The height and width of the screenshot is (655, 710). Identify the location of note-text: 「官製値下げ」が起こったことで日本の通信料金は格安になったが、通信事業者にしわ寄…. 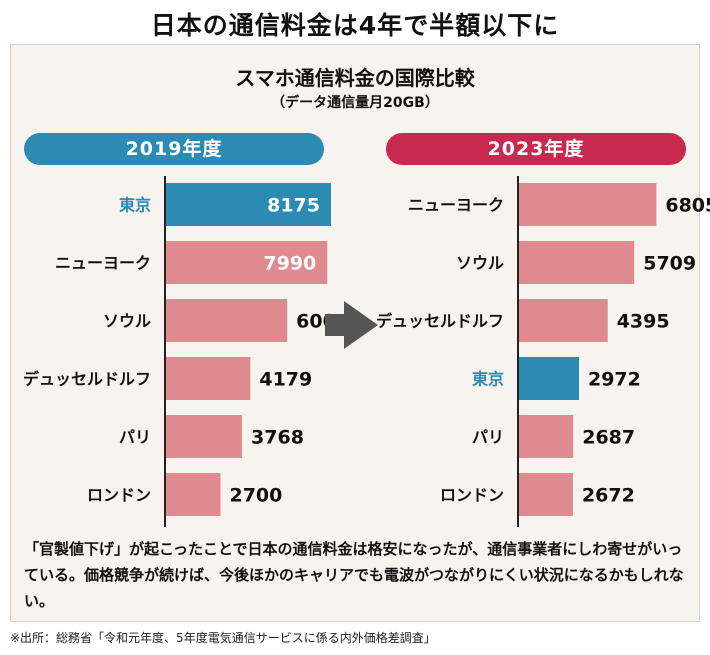
(354, 575).